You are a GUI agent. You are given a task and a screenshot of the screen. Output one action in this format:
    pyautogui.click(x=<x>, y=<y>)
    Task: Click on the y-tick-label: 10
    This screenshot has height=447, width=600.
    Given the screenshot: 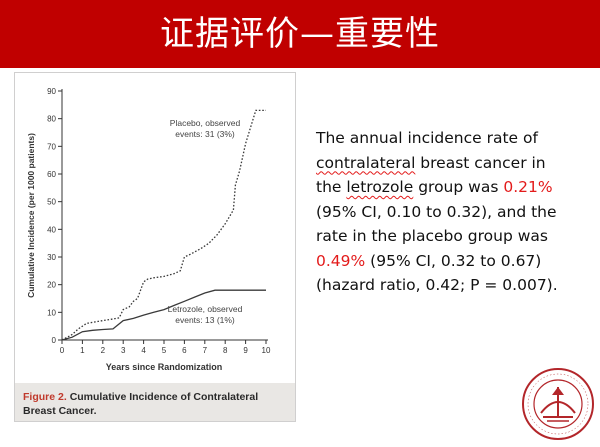 What is the action you would take?
    pyautogui.click(x=51, y=312)
    